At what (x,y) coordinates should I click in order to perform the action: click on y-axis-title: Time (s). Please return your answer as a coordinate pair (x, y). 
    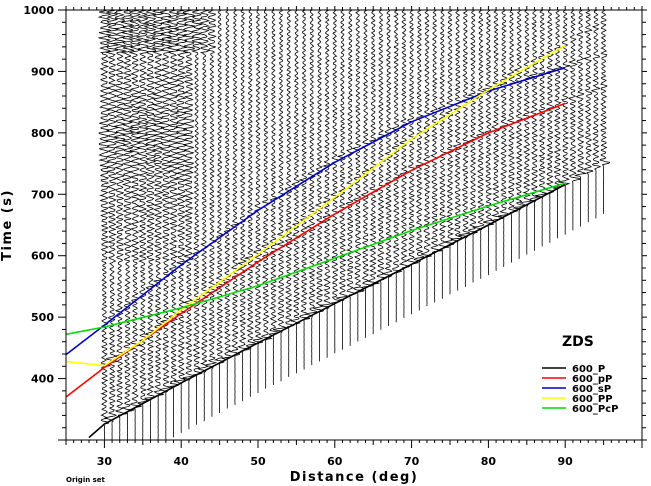
    Looking at the image, I should click on (7, 225).